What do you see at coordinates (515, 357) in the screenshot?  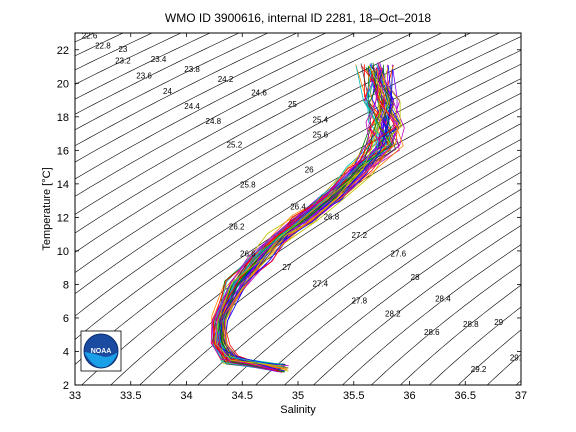 I see `density-label: 29.` at bounding box center [515, 357].